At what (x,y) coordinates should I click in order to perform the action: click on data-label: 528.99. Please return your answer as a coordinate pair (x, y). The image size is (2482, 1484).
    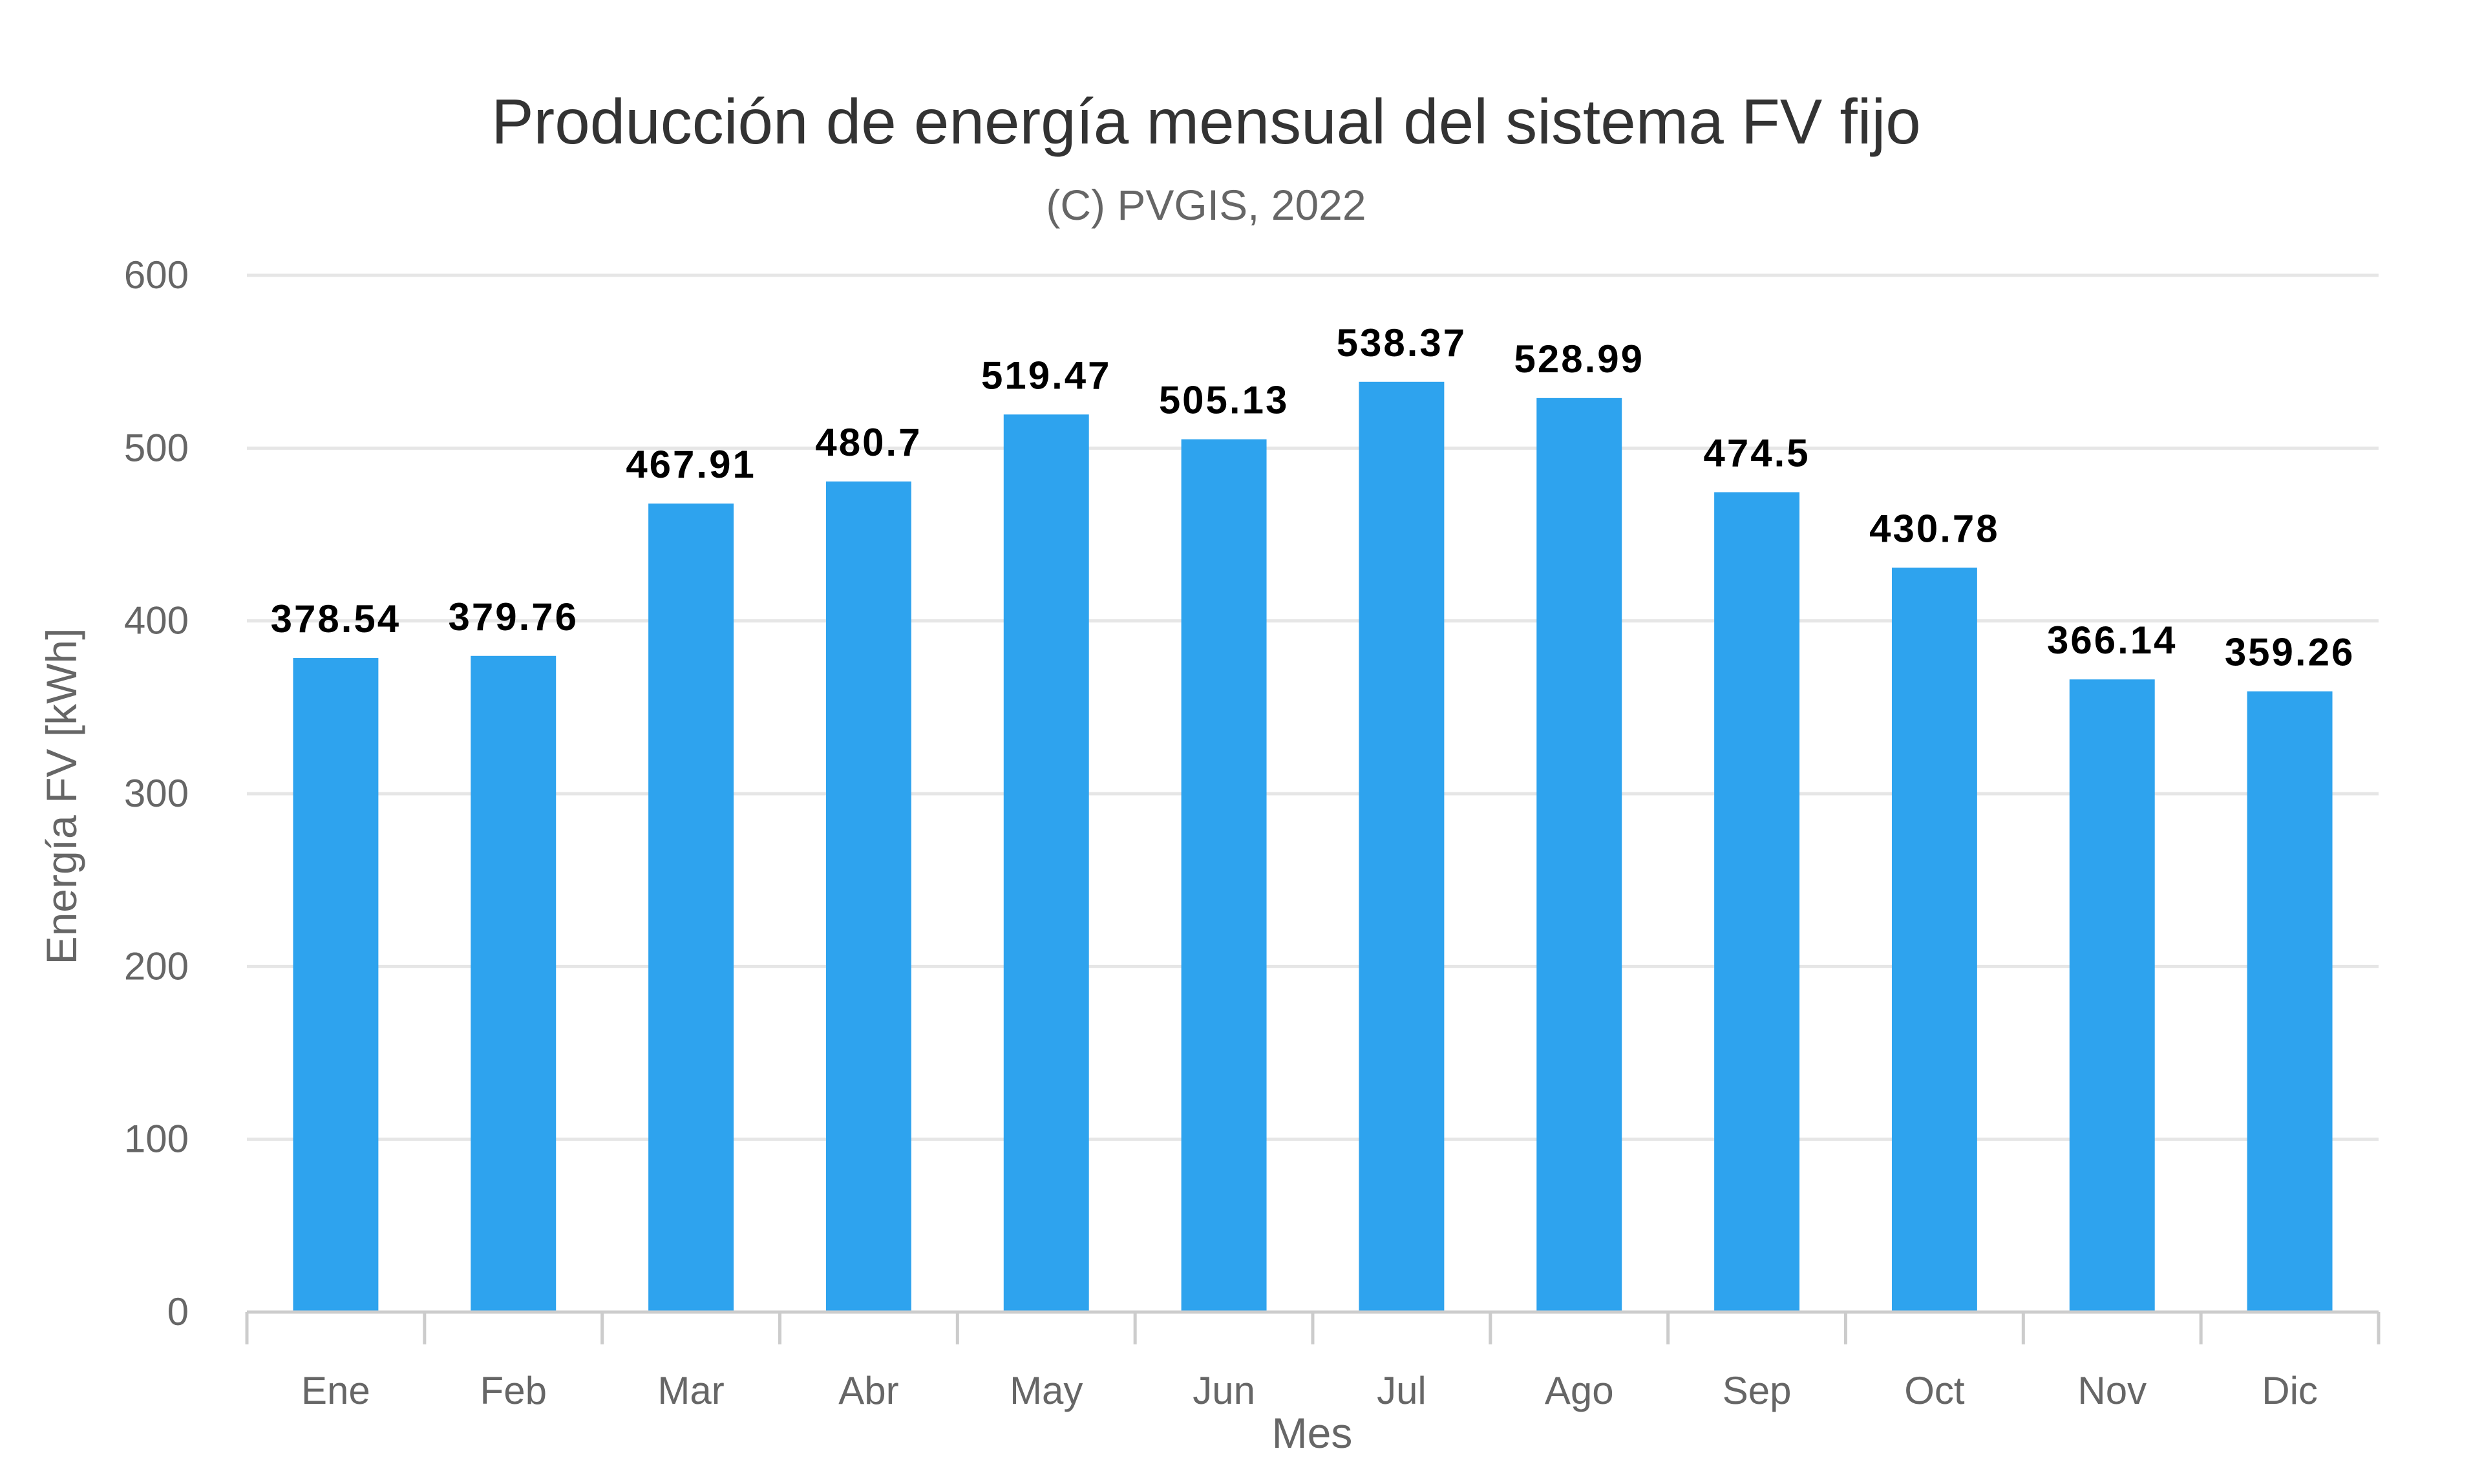
    Looking at the image, I should click on (1579, 359).